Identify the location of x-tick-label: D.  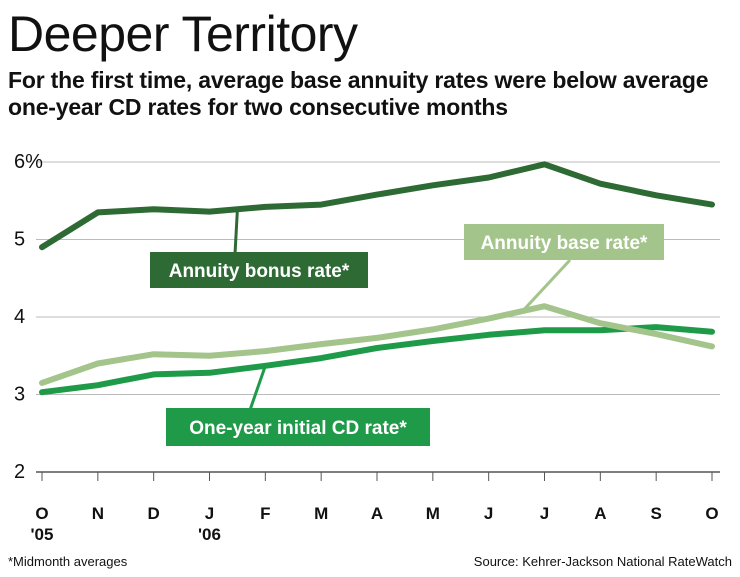
(154, 513).